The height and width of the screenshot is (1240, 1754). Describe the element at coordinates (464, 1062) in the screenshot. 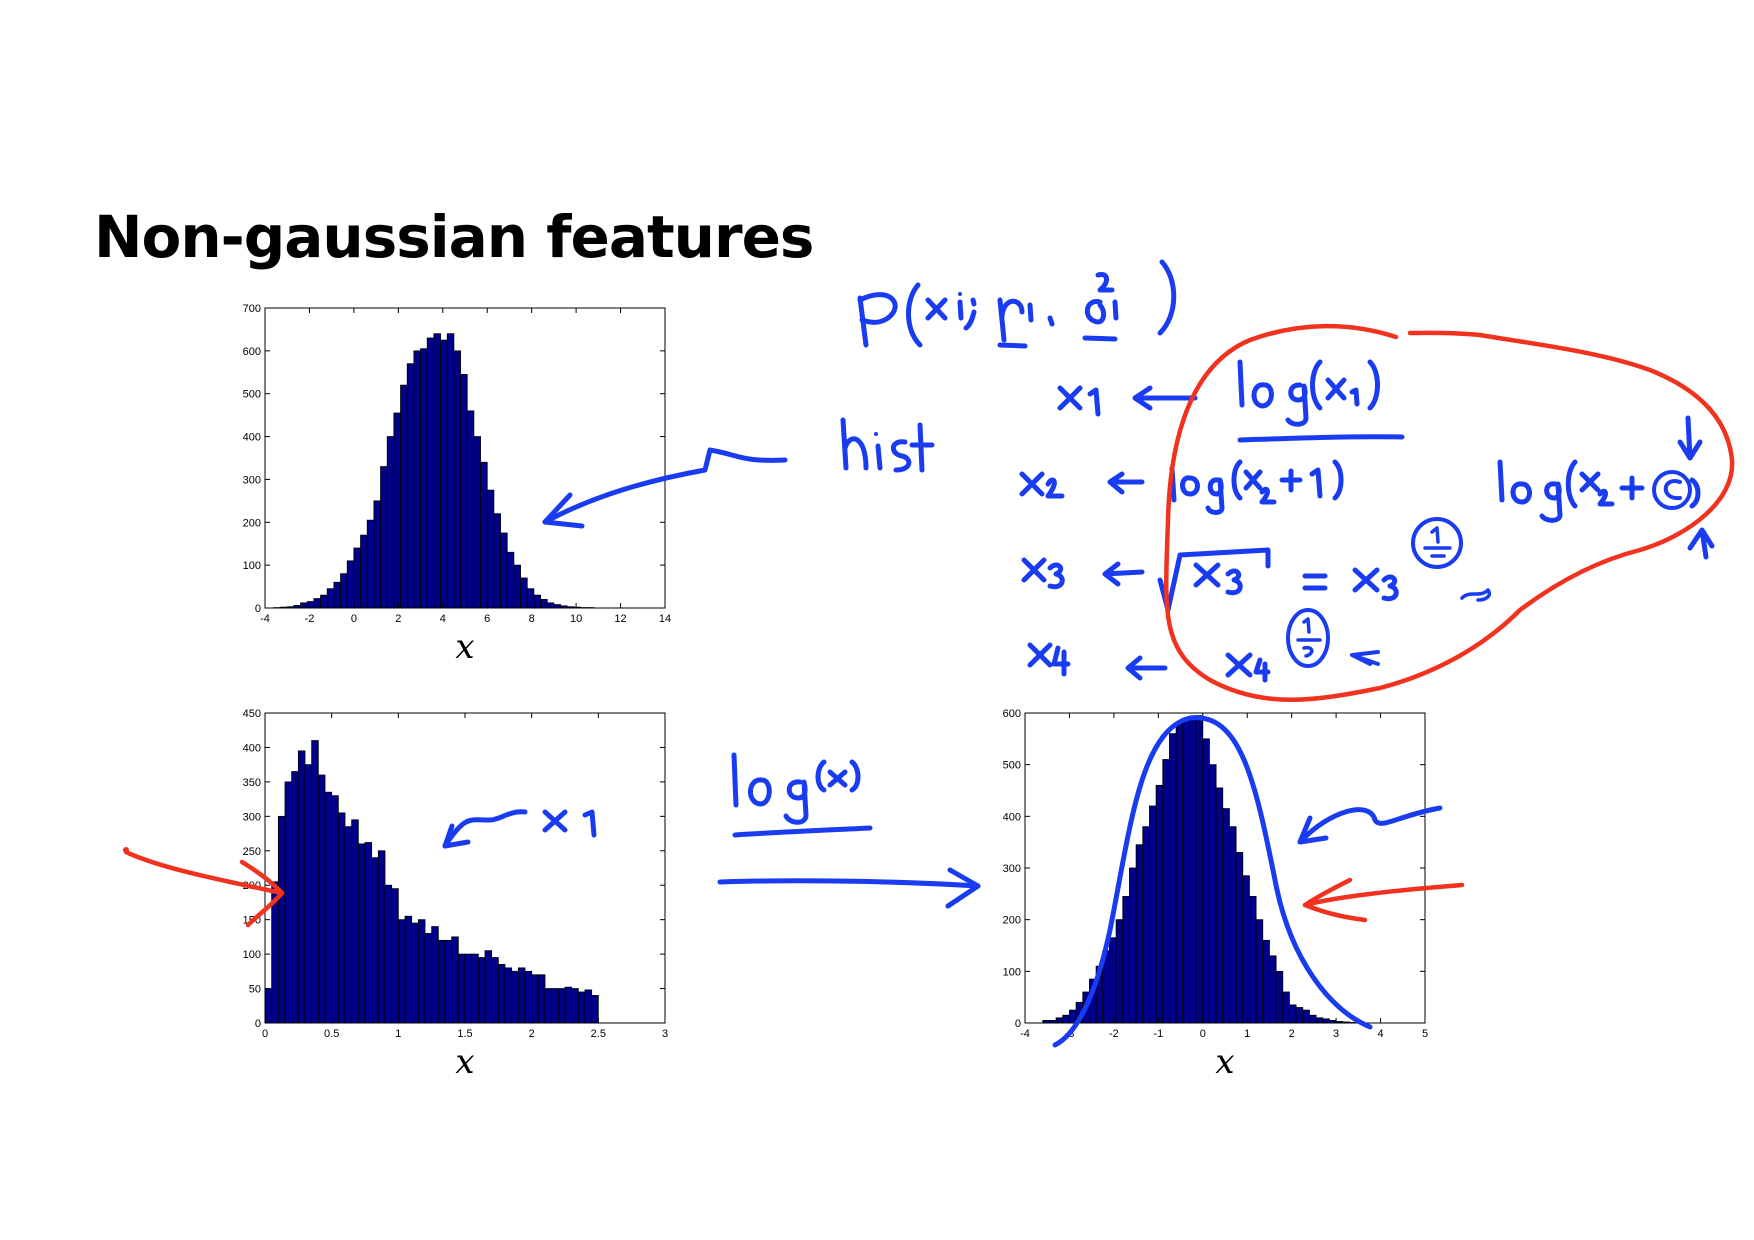

I see `x-axis-label: x` at that location.